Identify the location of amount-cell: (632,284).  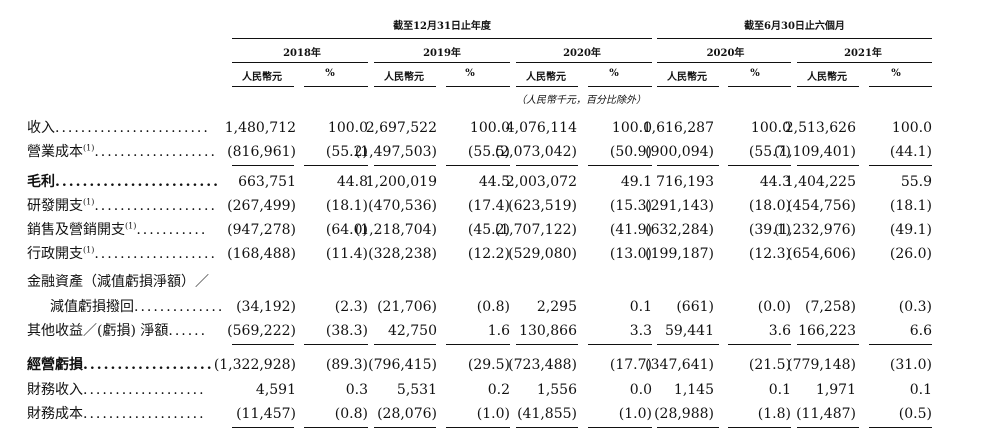
(679, 230).